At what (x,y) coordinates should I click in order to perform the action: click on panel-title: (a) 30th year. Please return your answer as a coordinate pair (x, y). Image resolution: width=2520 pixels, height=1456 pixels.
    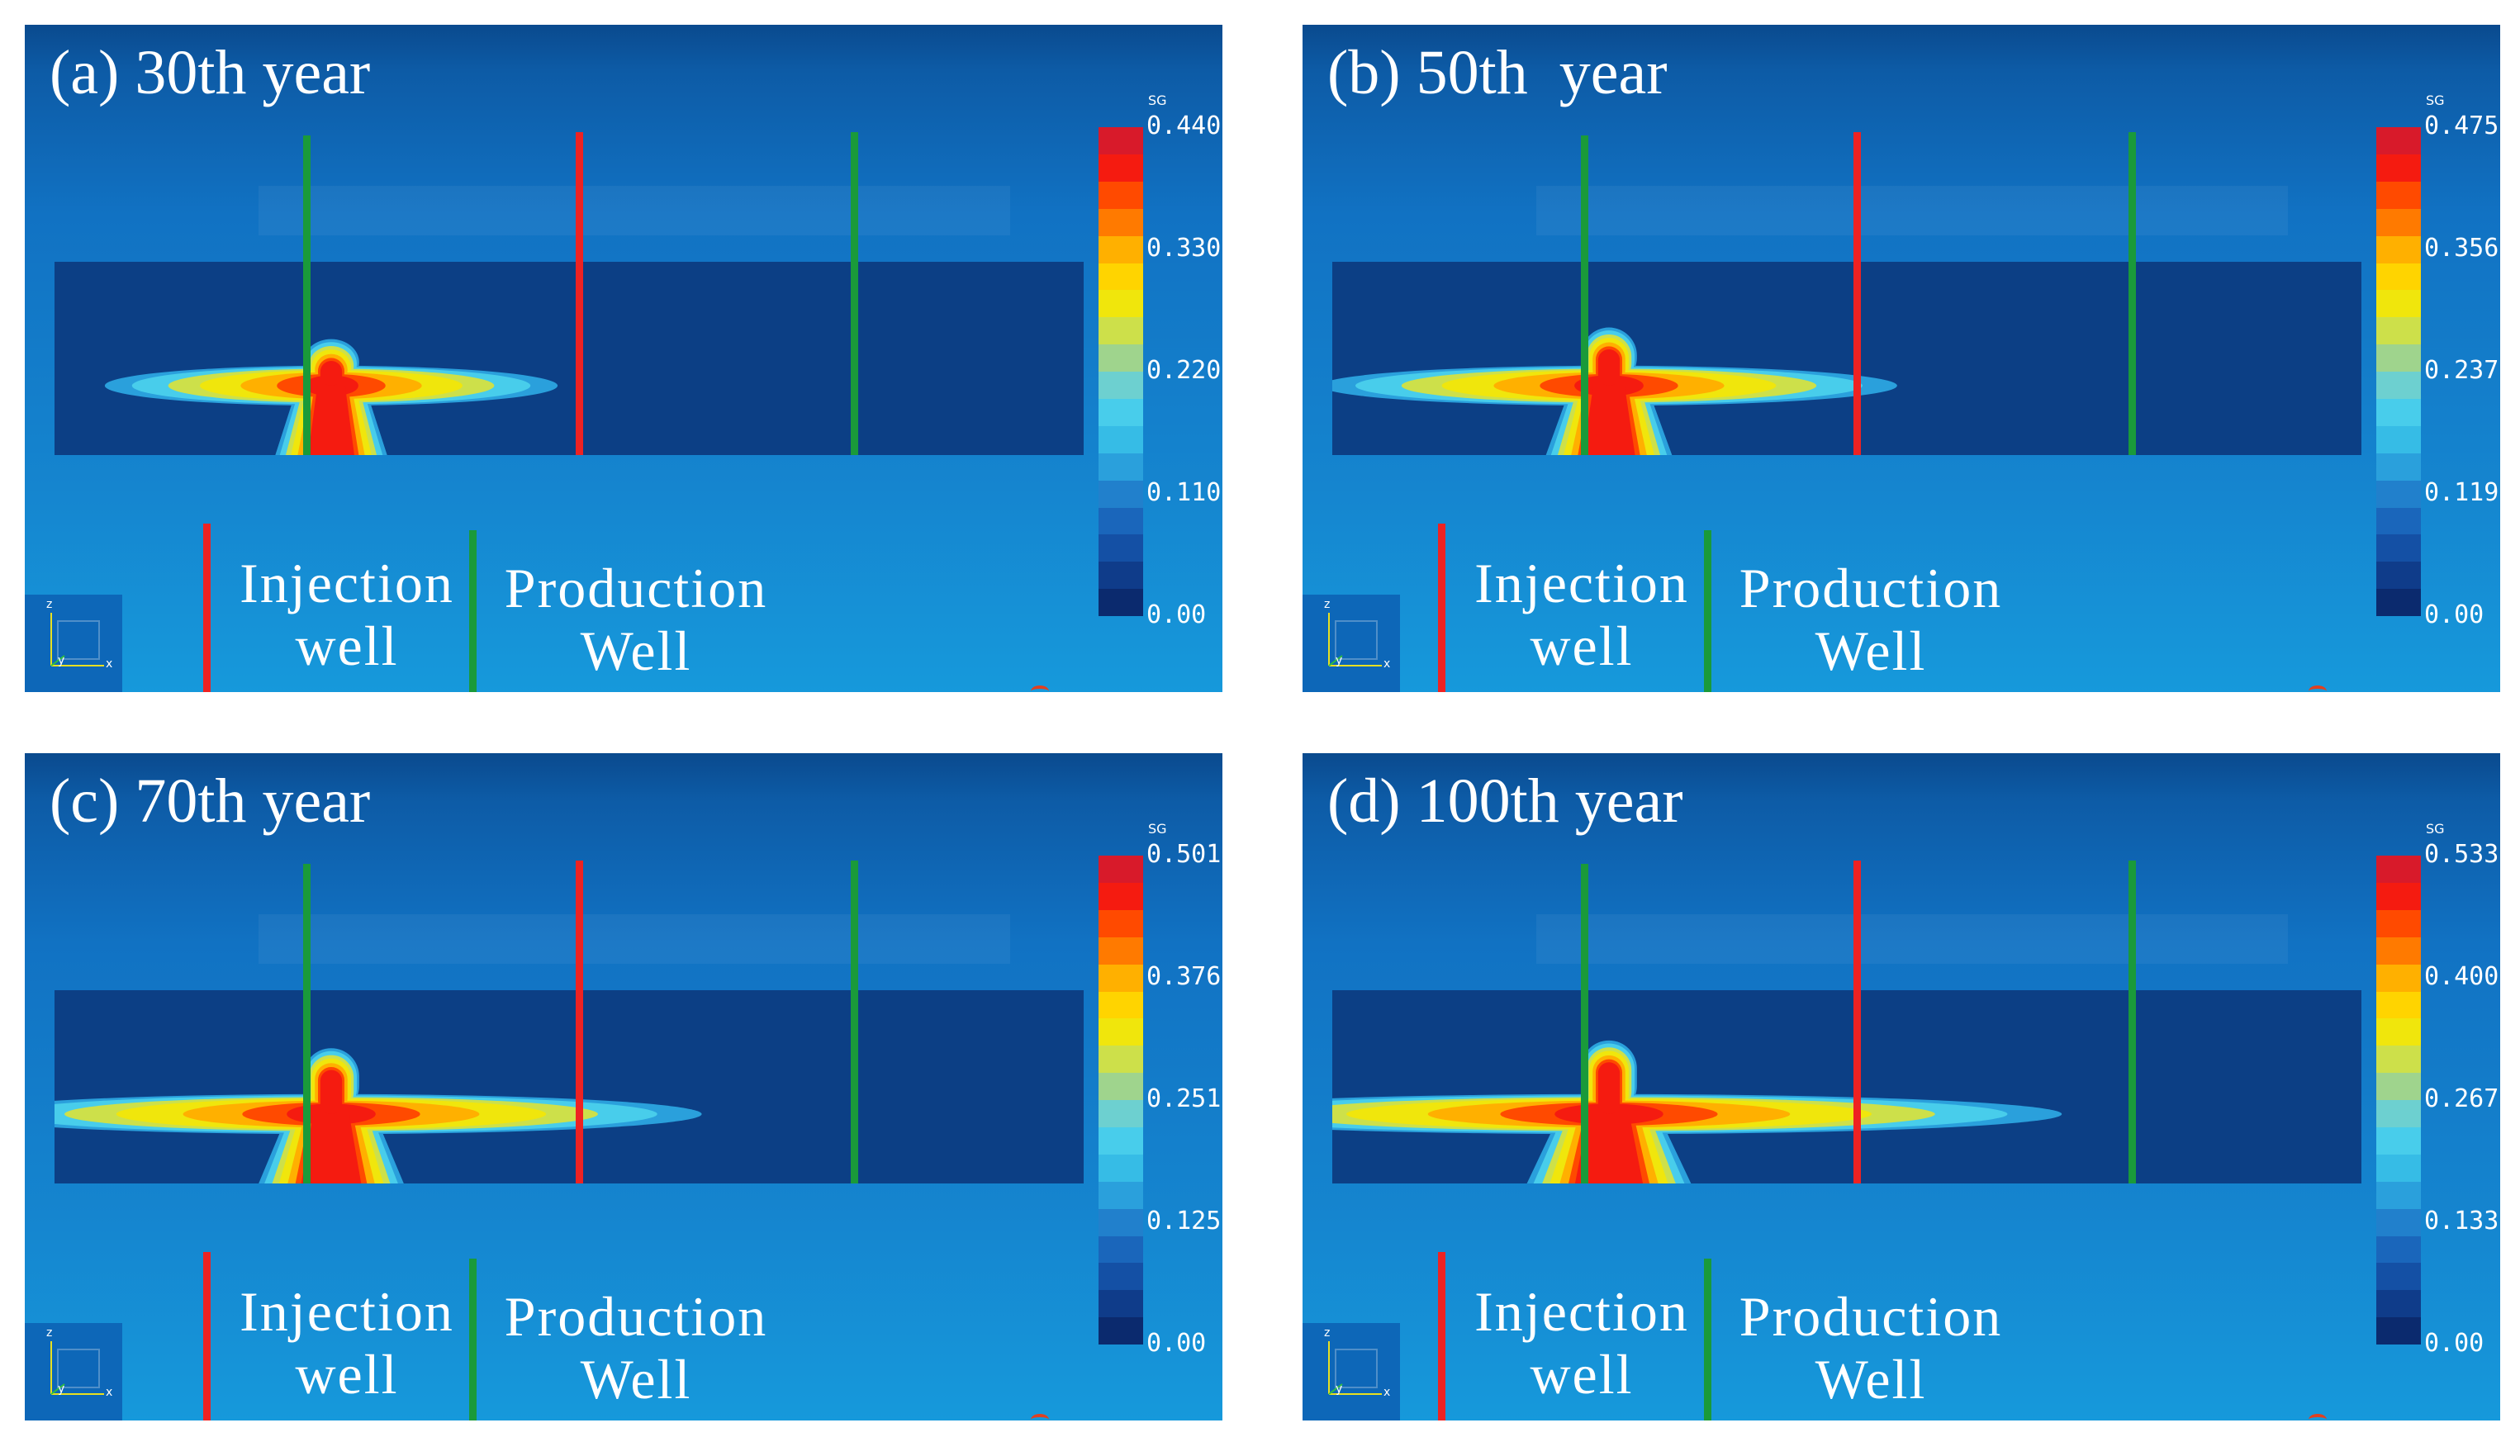
    Looking at the image, I should click on (210, 72).